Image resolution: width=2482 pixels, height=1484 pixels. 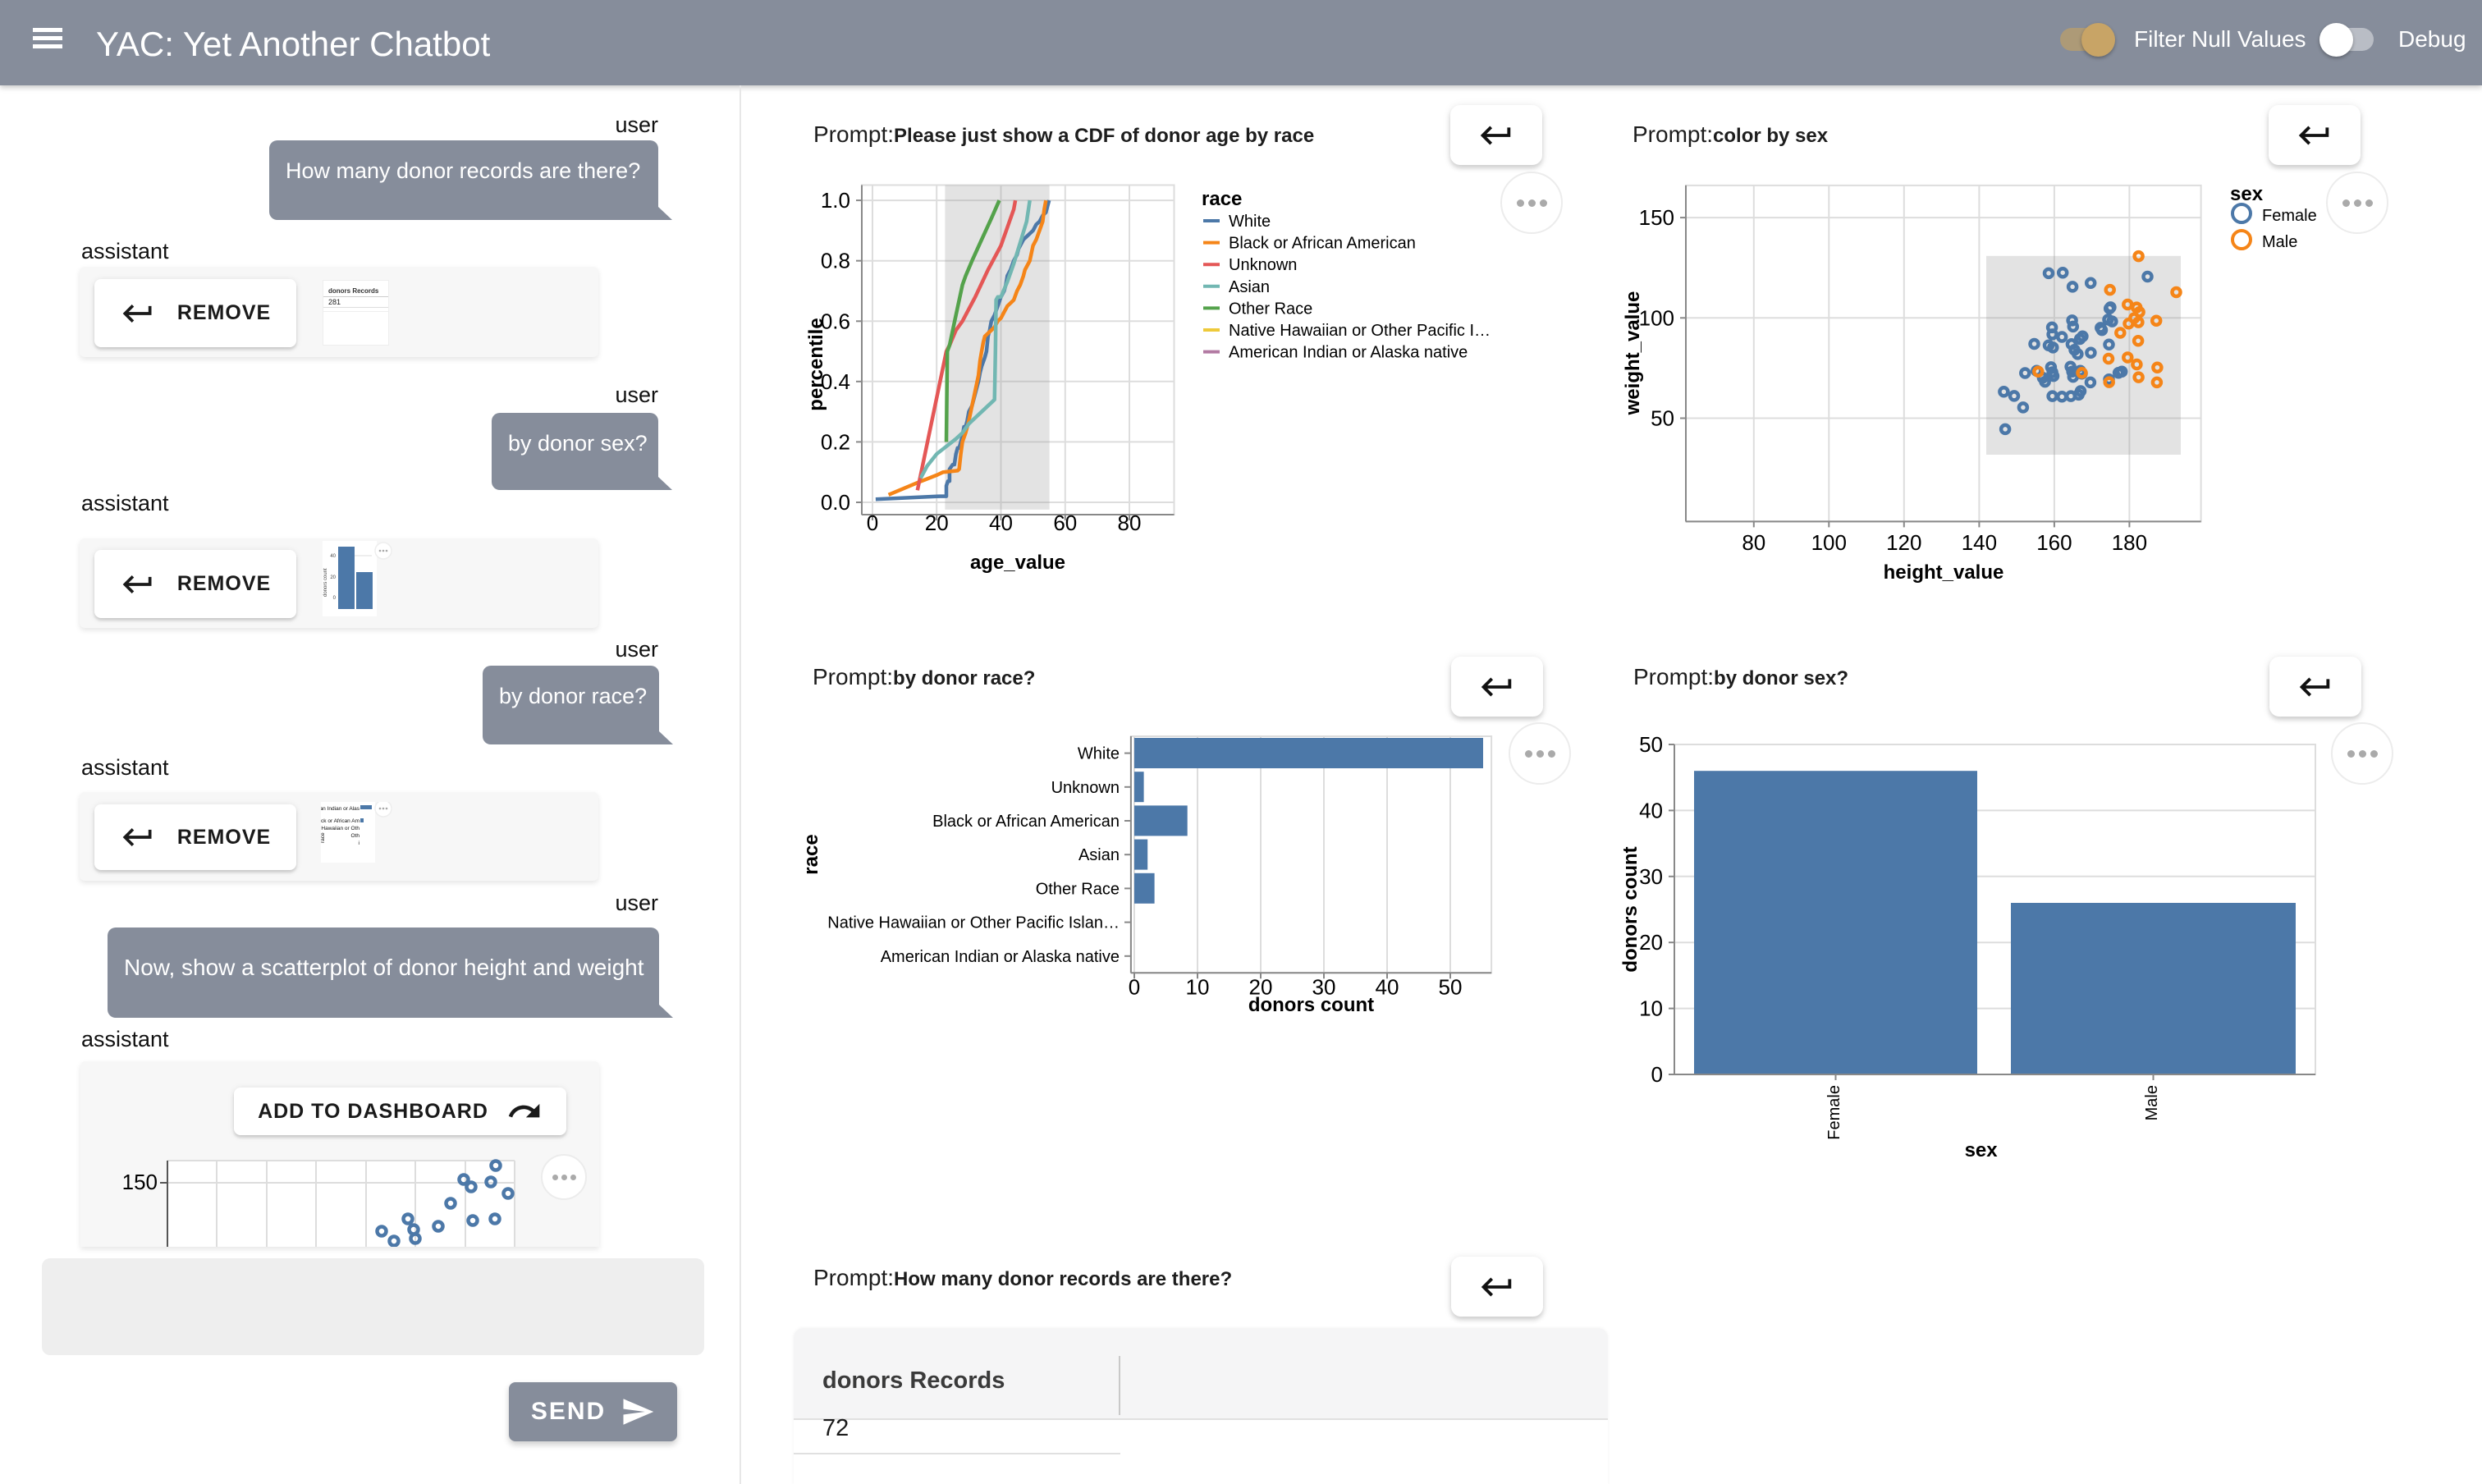 I want to click on svg-text: age_value, so click(x=1018, y=563).